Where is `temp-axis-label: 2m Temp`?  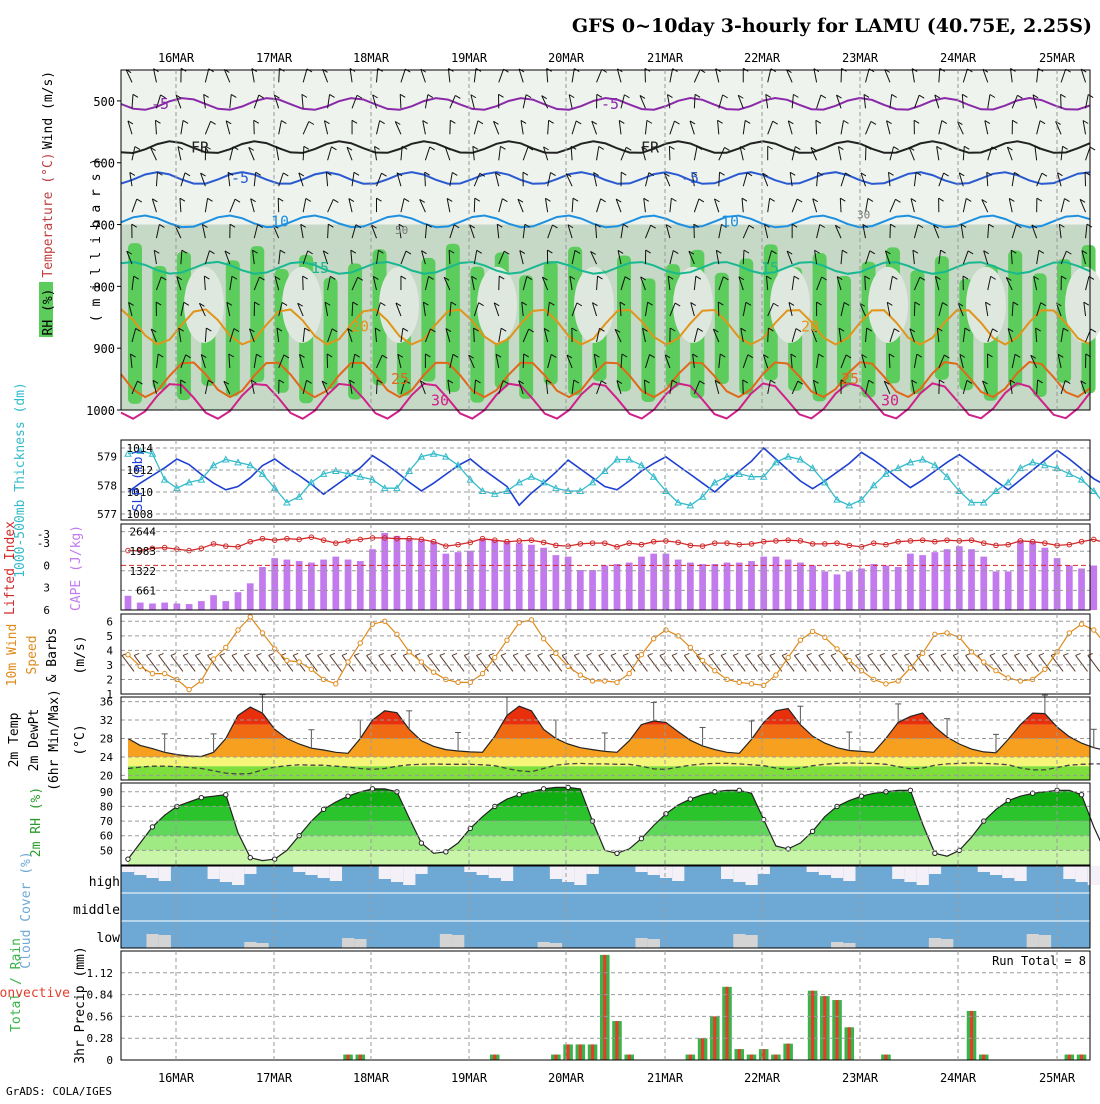
temp-axis-label: 2m Temp is located at coordinates (14, 739).